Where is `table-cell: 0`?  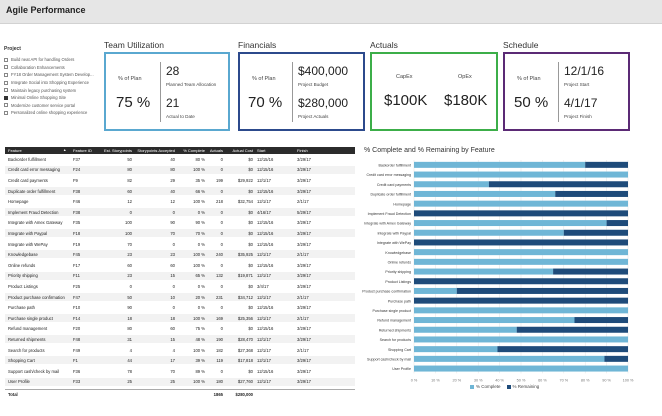
table-cell: 0 is located at coordinates (221, 212).